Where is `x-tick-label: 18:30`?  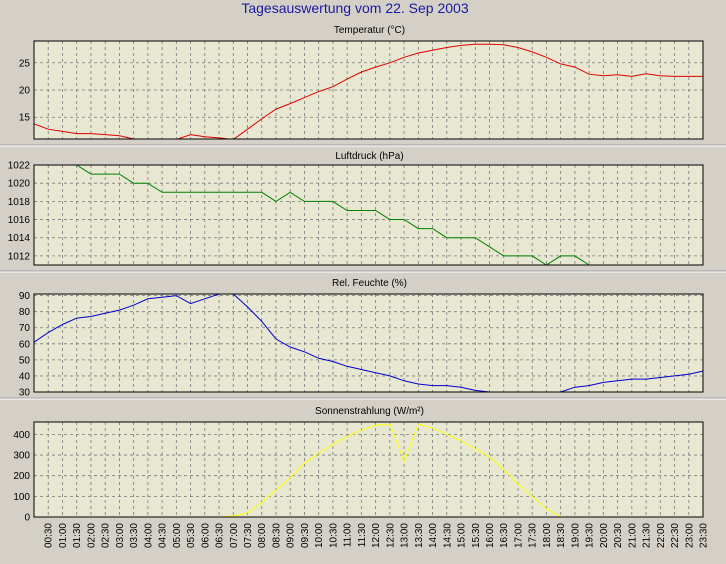
x-tick-label: 18:30 is located at coordinates (561, 535).